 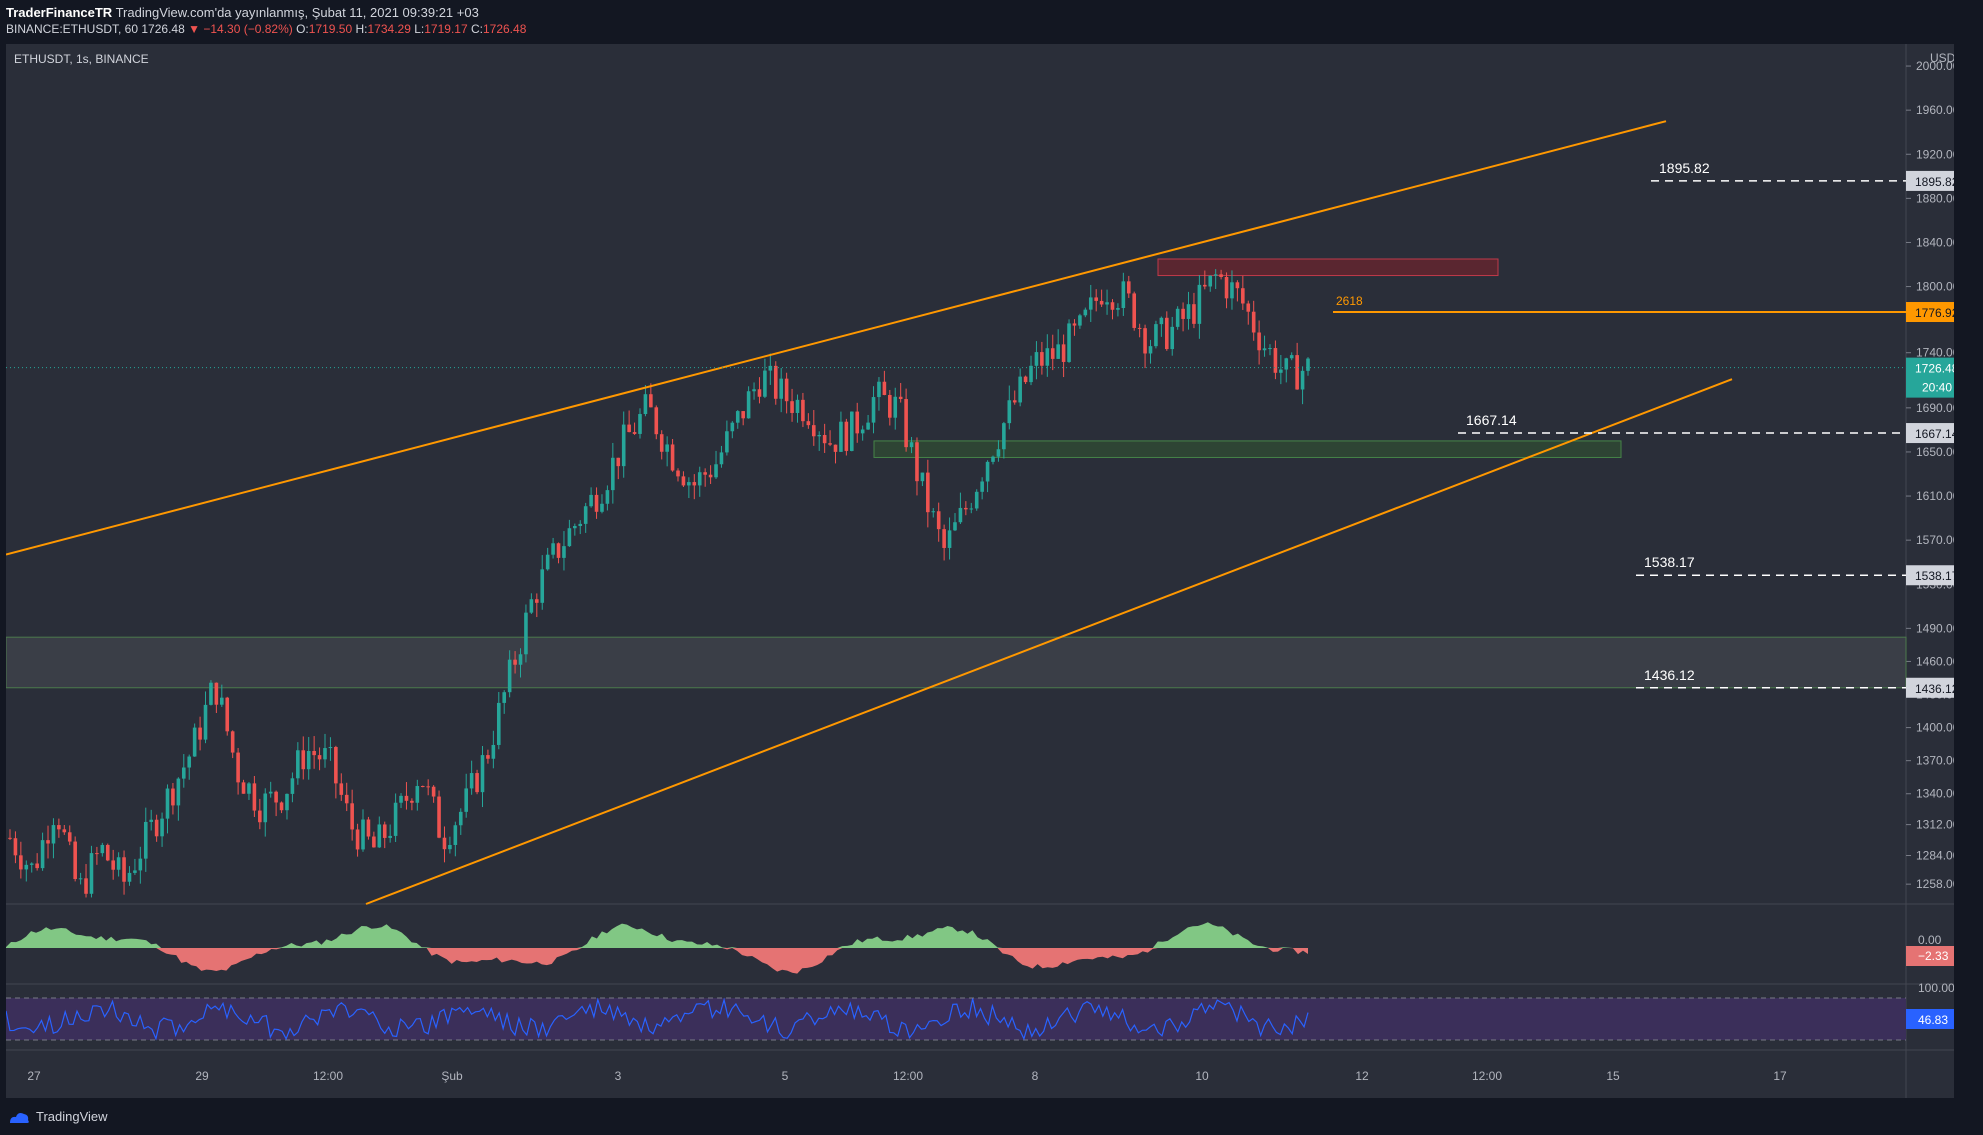 I want to click on price-tick-label: 1460.00, so click(x=1935, y=661).